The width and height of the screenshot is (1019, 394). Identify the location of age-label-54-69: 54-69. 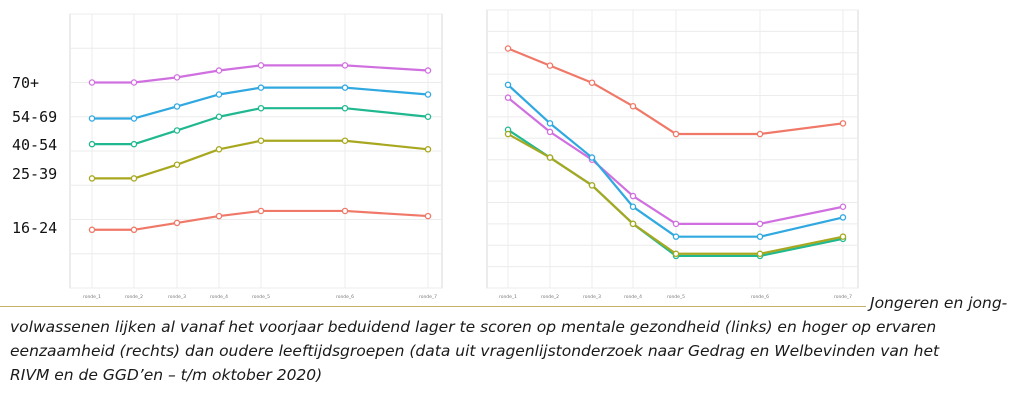
(35, 117).